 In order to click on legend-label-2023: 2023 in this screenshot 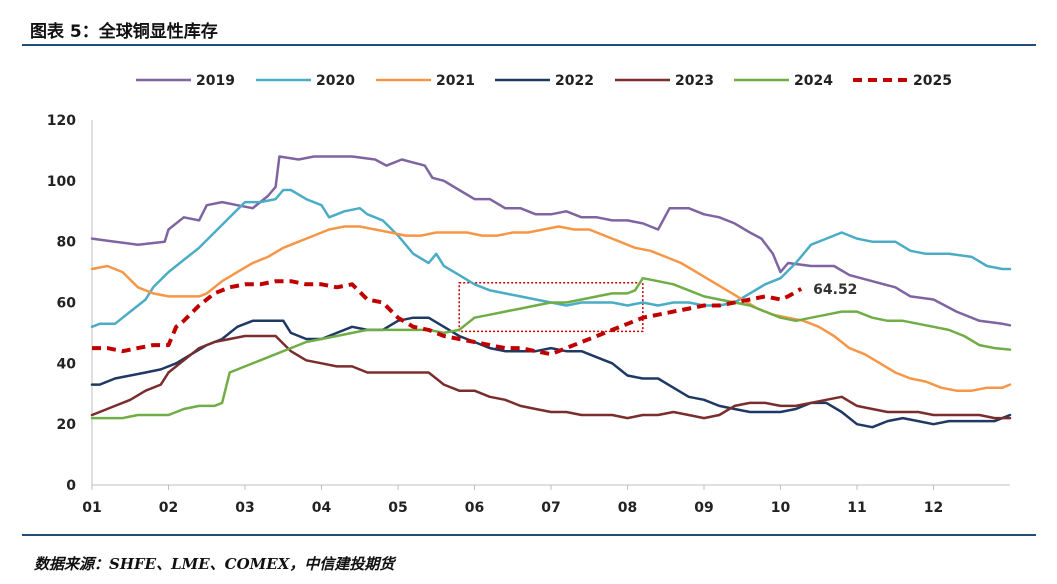, I will do `click(694, 81)`.